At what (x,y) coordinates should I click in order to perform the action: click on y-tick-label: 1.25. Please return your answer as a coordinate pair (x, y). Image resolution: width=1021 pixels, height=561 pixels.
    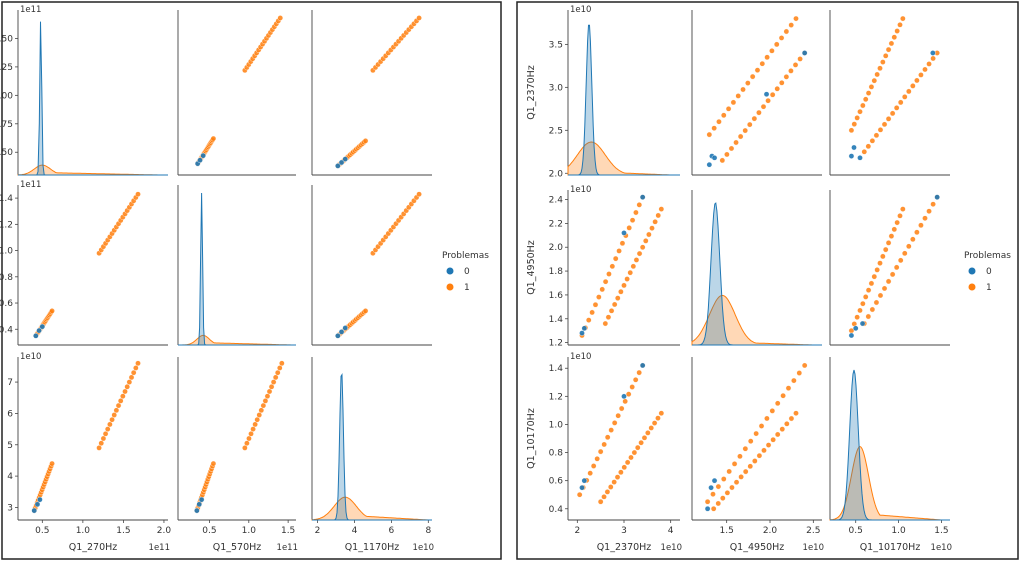
    Looking at the image, I should click on (6, 68).